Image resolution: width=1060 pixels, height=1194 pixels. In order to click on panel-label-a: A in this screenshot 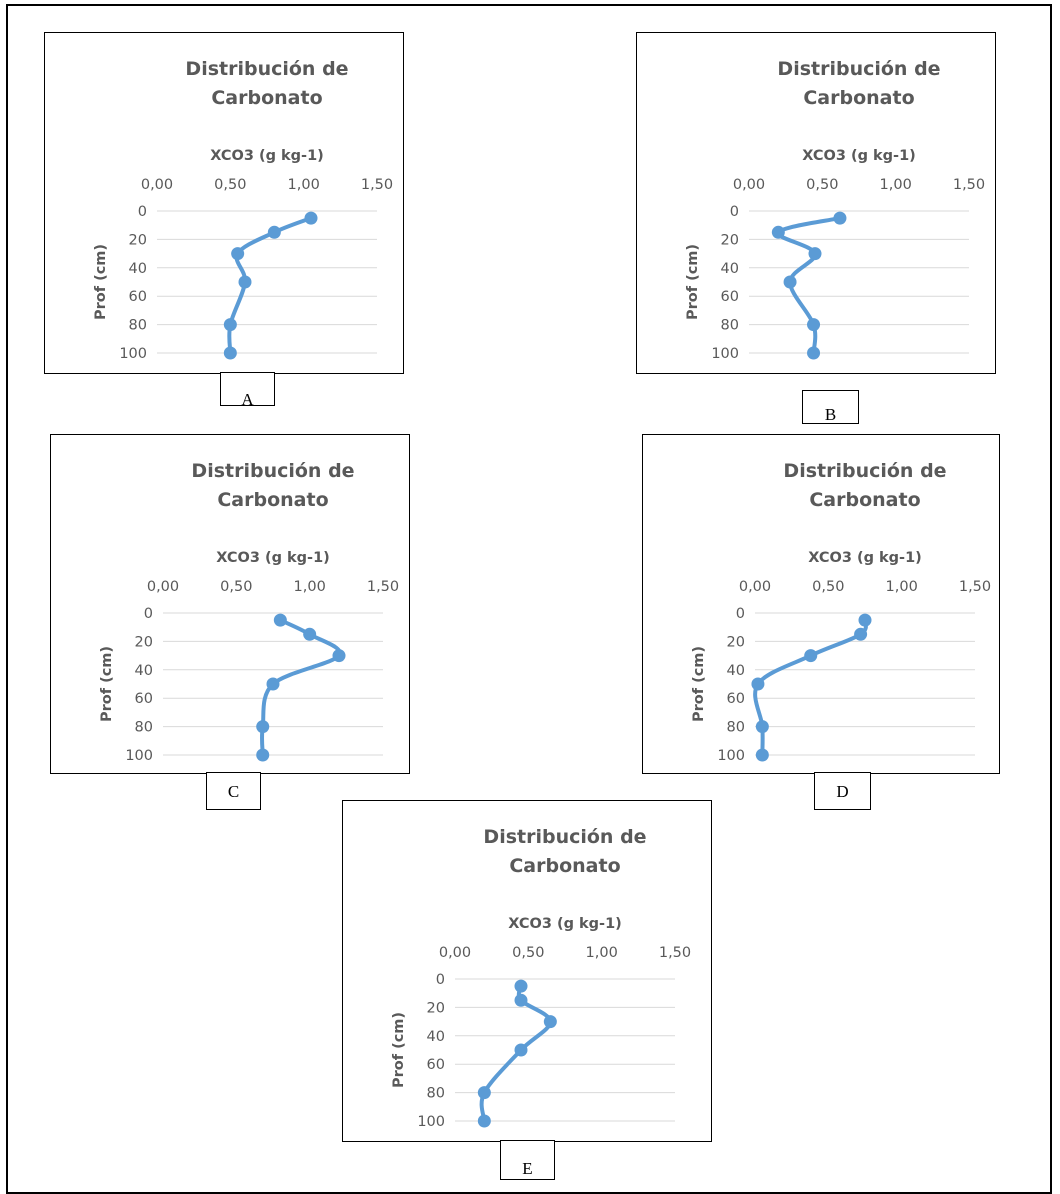, I will do `click(247, 390)`.